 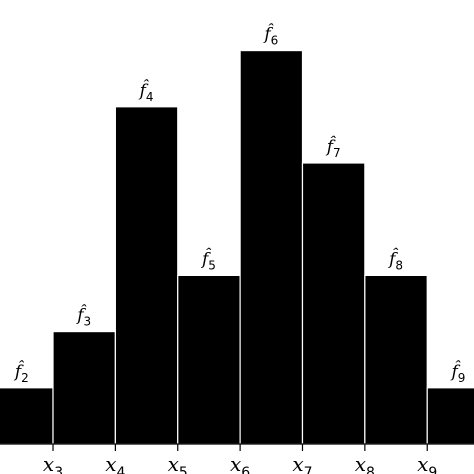 I want to click on x-tick-label-3: x3, so click(x=53, y=463).